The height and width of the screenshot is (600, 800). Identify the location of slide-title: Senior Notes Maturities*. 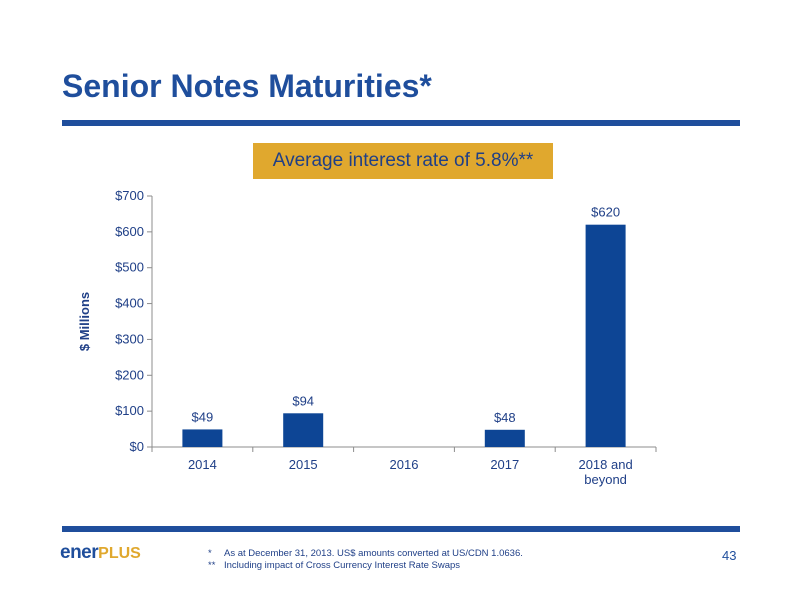
(247, 86).